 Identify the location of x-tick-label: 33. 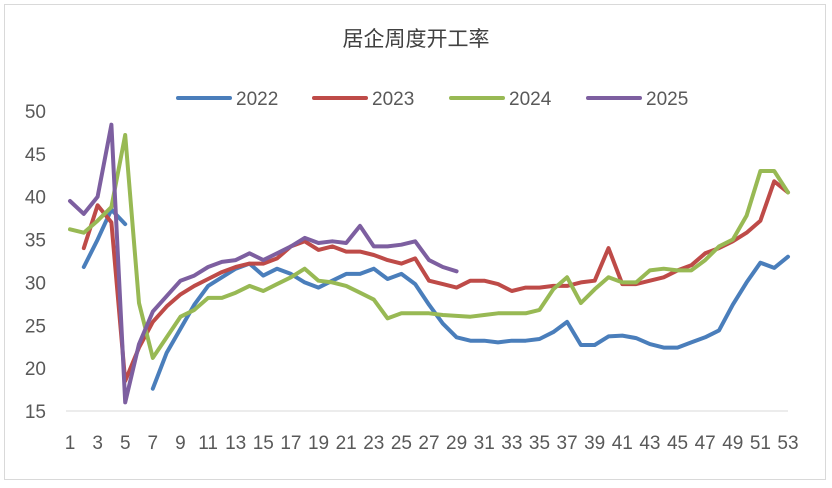
(511, 443).